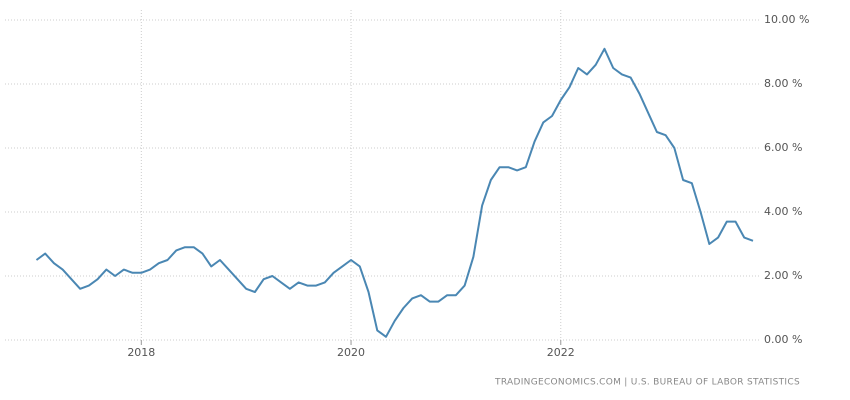 The image size is (850, 400). I want to click on y-tick-label: 0.00 %, so click(783, 339).